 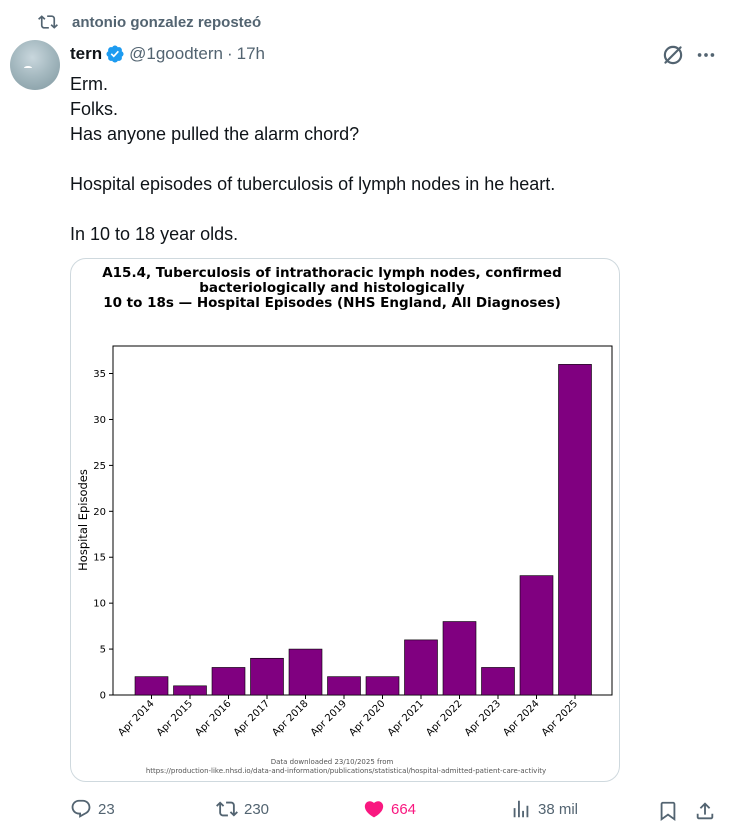 I want to click on y-tick-label: 25, so click(x=99, y=466).